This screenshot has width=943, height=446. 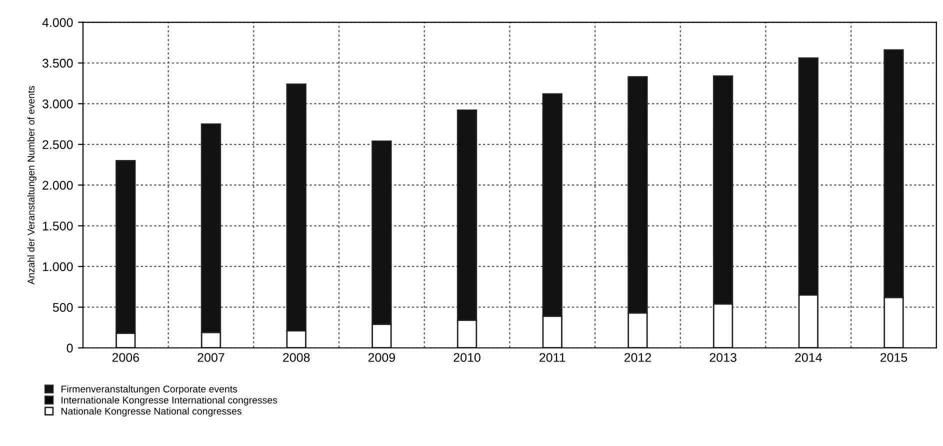 I want to click on y-axis-title: Anzahl der Veranstaltungen Number of events, so click(x=31, y=185).